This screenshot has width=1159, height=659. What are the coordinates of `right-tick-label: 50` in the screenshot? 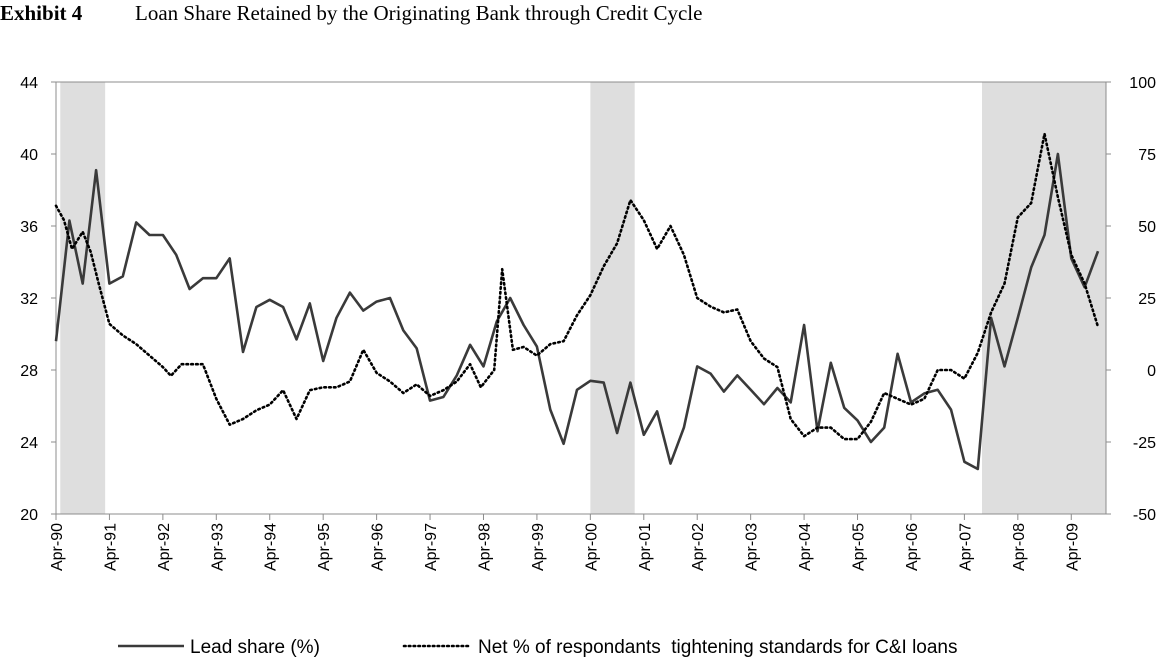 It's located at (1147, 227).